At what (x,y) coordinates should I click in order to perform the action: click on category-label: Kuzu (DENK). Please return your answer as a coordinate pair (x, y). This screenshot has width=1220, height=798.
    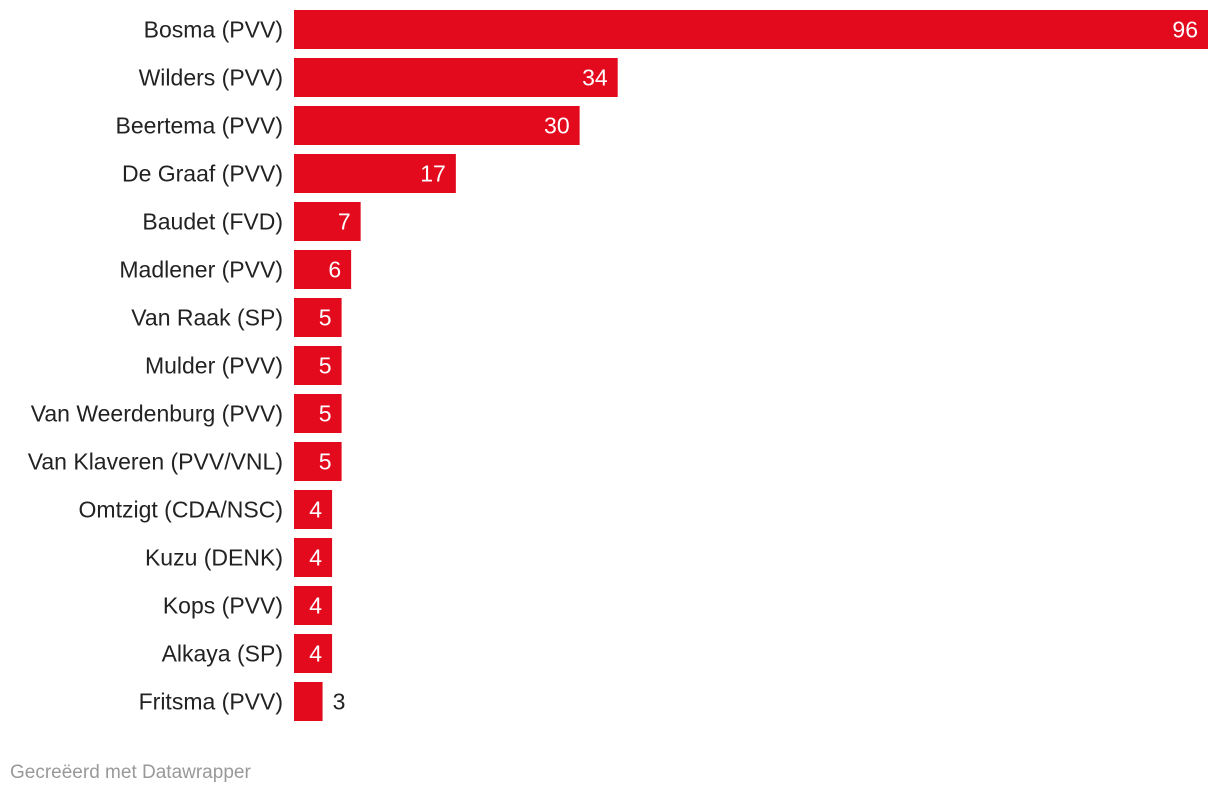
    Looking at the image, I should click on (214, 558).